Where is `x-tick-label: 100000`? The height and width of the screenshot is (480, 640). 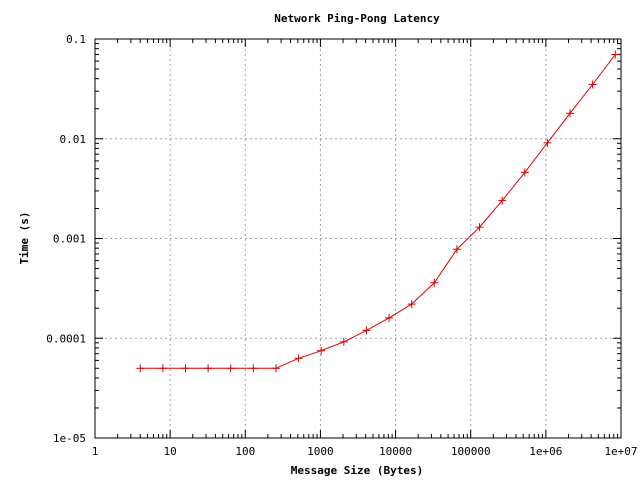 x-tick-label: 100000 is located at coordinates (471, 451).